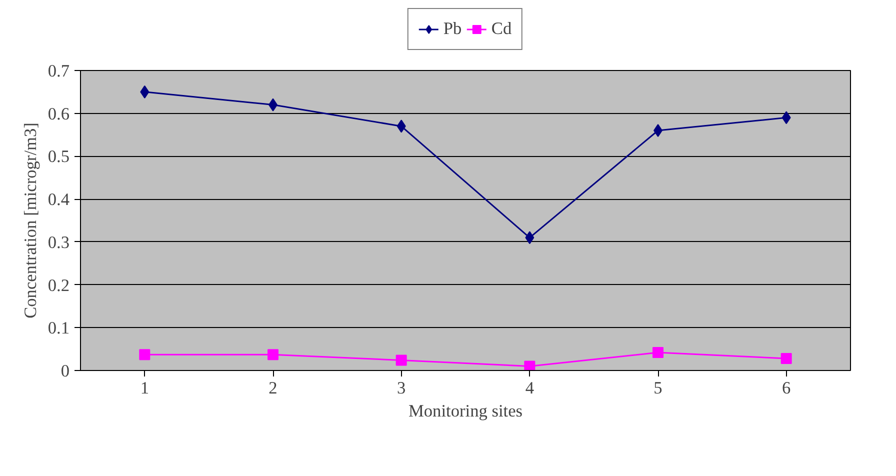 The width and height of the screenshot is (896, 476). What do you see at coordinates (453, 29) in the screenshot?
I see `legend-label: Pb` at bounding box center [453, 29].